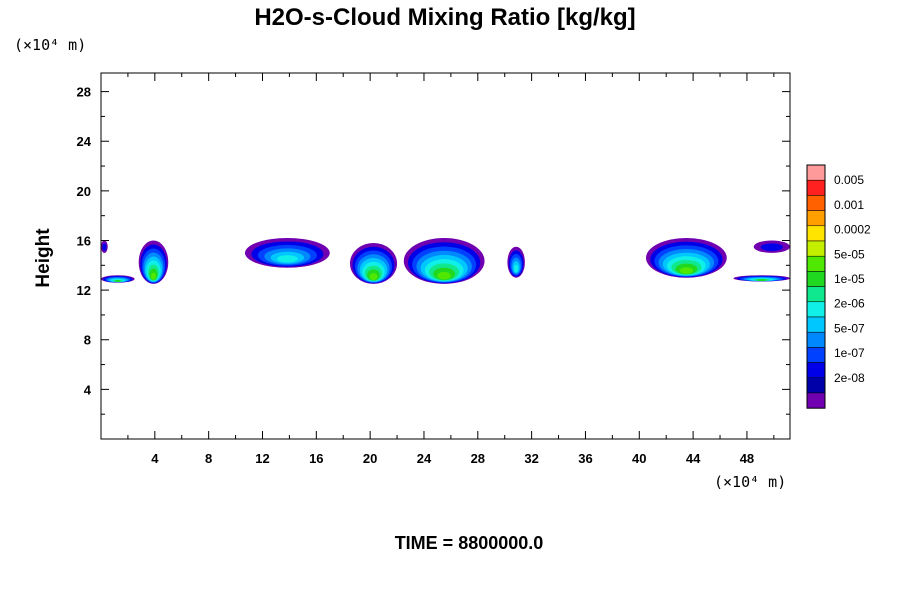 The image size is (900, 600). Describe the element at coordinates (531, 458) in the screenshot. I see `x-tick-label: 32` at that location.